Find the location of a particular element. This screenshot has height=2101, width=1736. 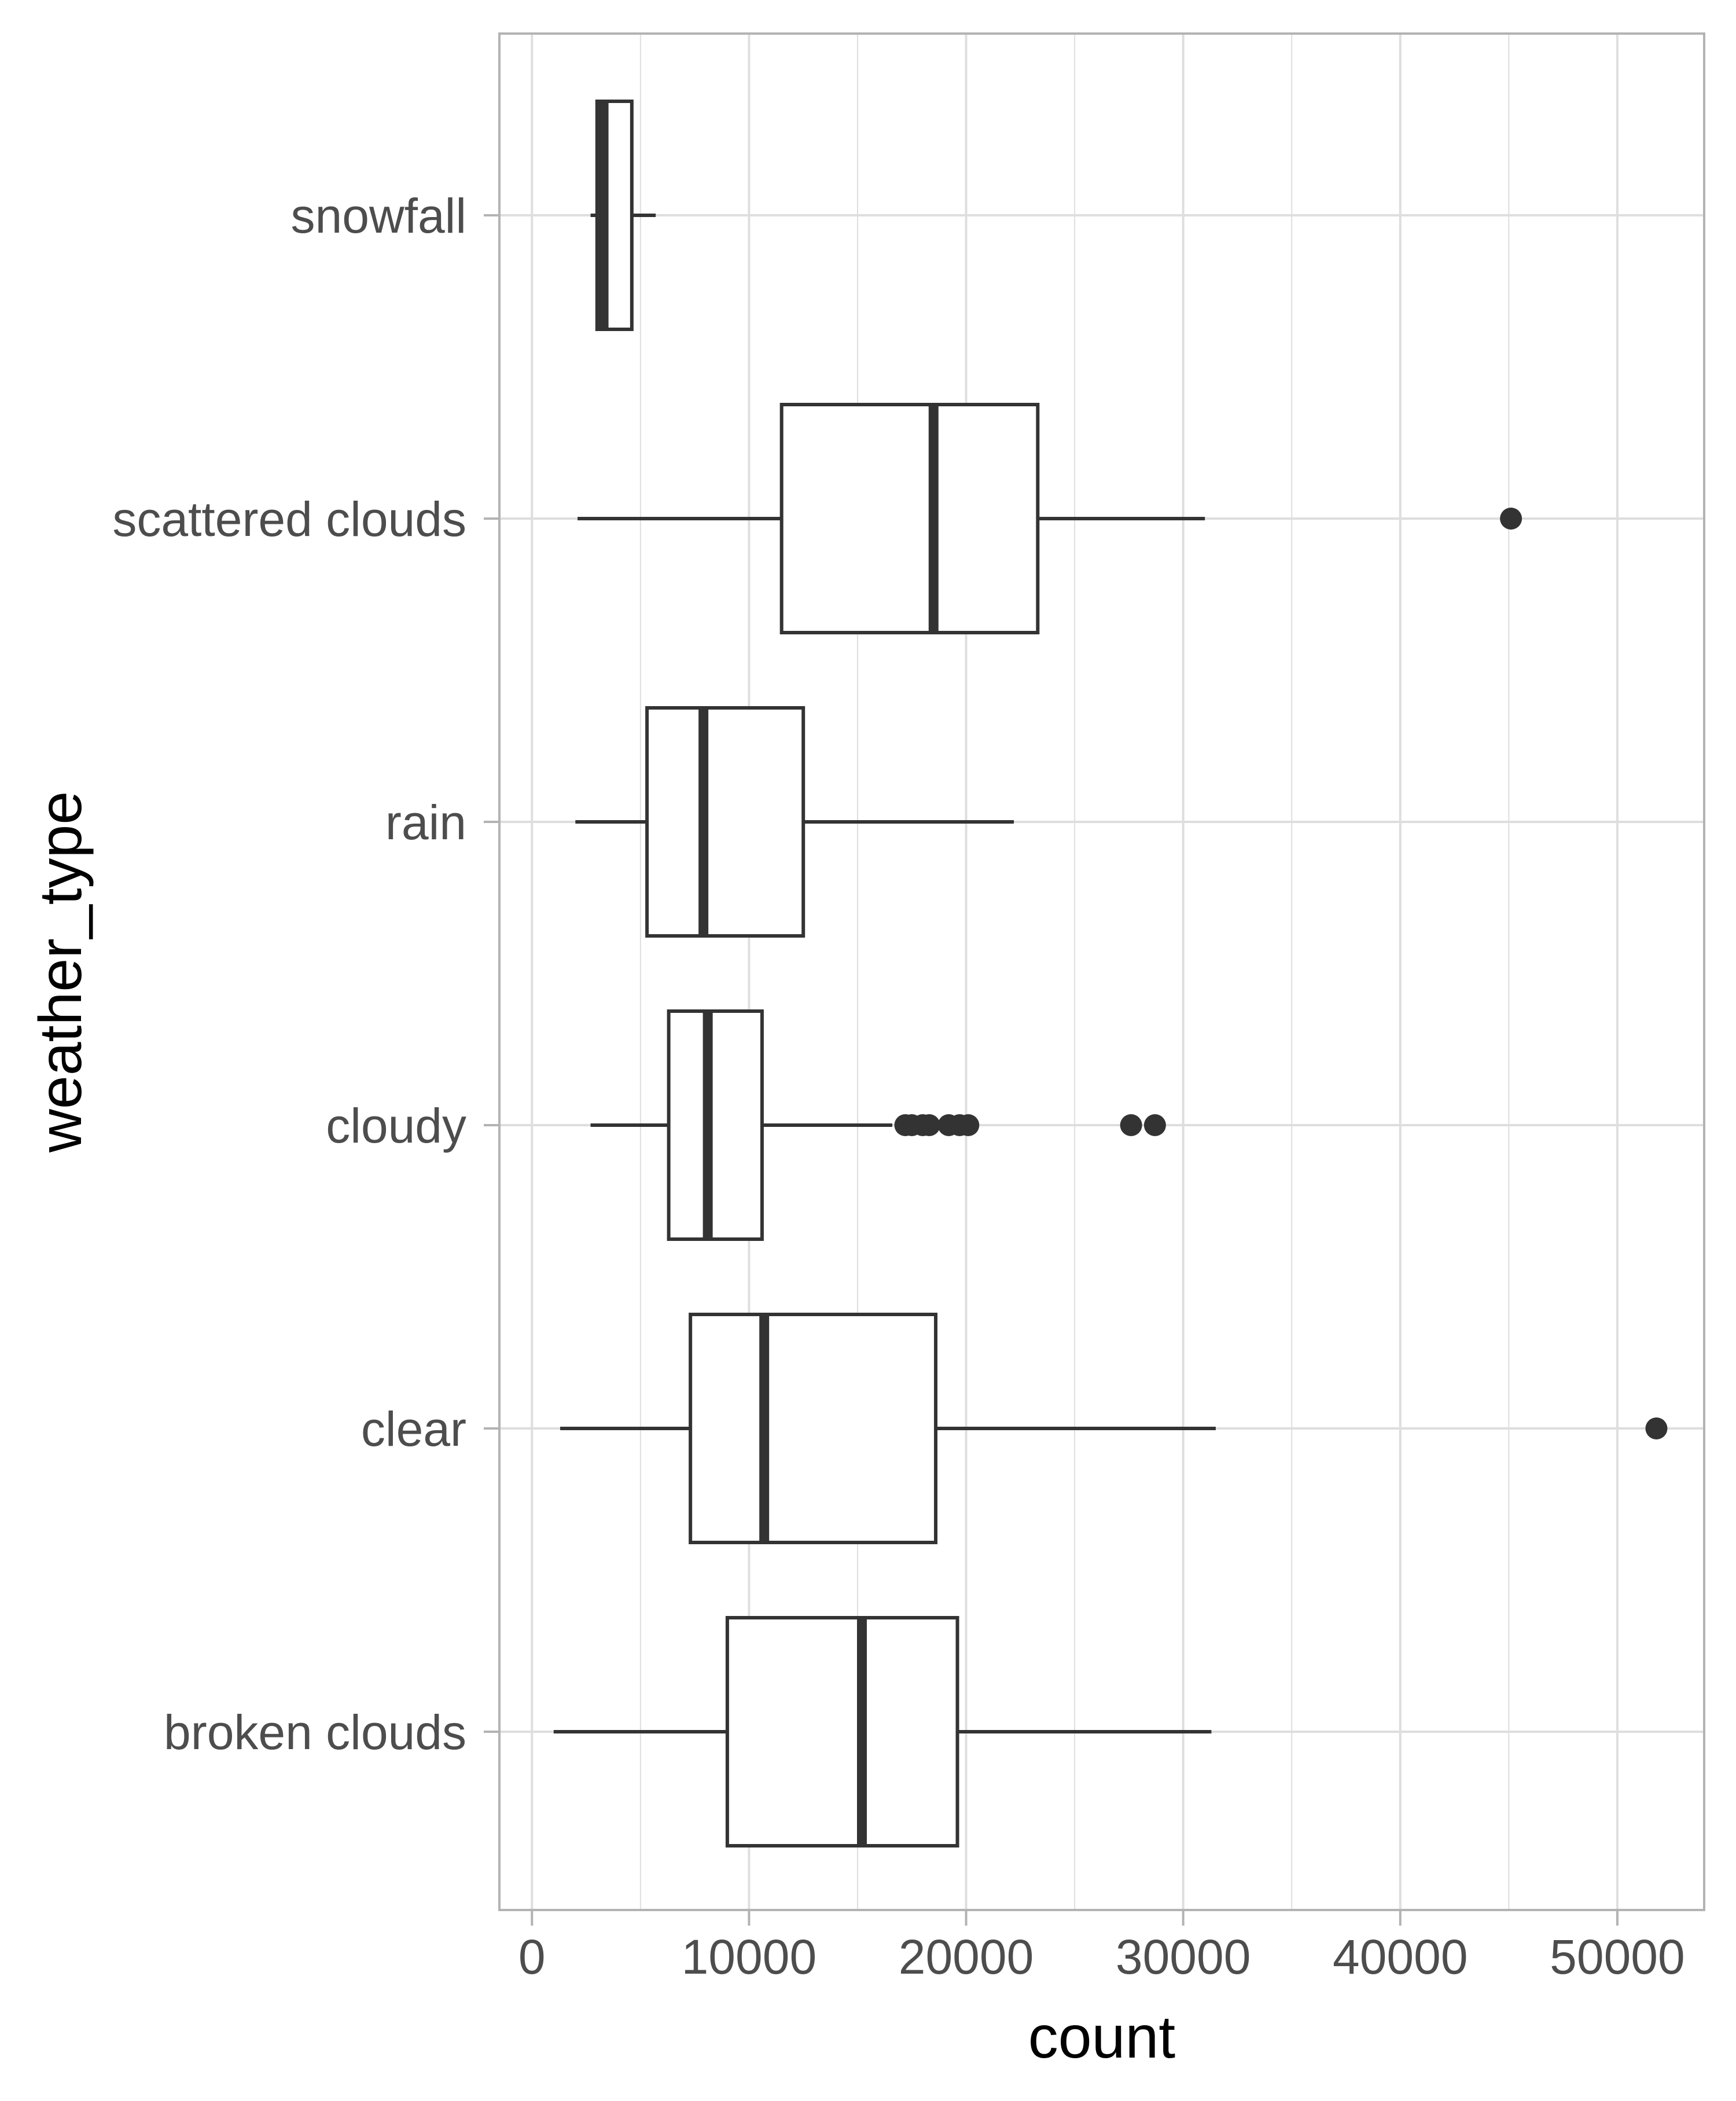

x-tick-label: 50000 is located at coordinates (1617, 1957).